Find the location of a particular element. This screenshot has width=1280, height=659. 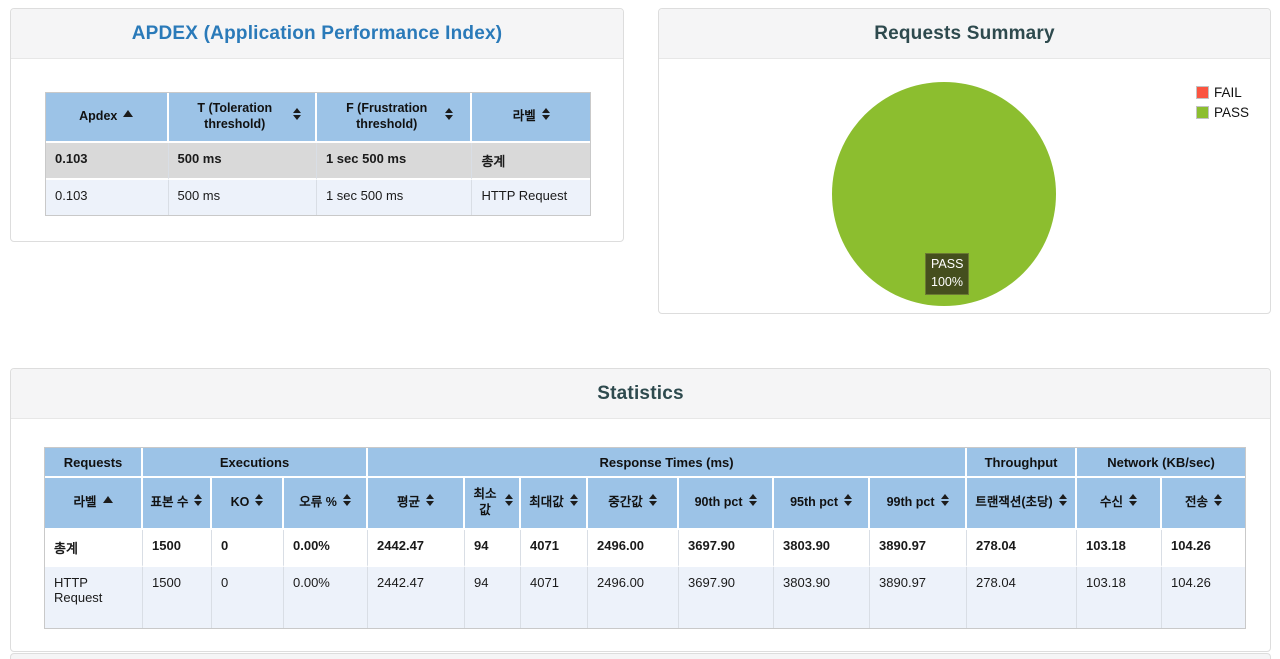

statistics-panel-header: Statistics is located at coordinates (640, 394).